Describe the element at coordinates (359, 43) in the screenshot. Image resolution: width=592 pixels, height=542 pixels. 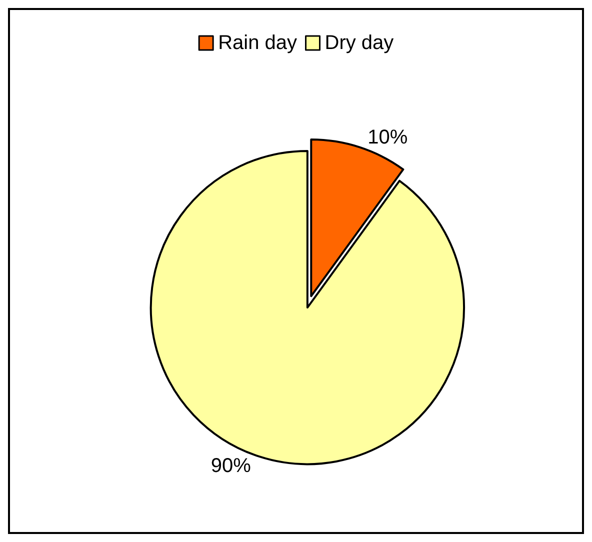
I see `legend-label: Dry day` at that location.